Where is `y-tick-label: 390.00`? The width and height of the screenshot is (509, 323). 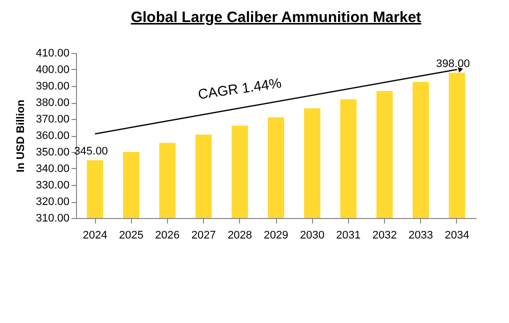
y-tick-label: 390.00 is located at coordinates (53, 86).